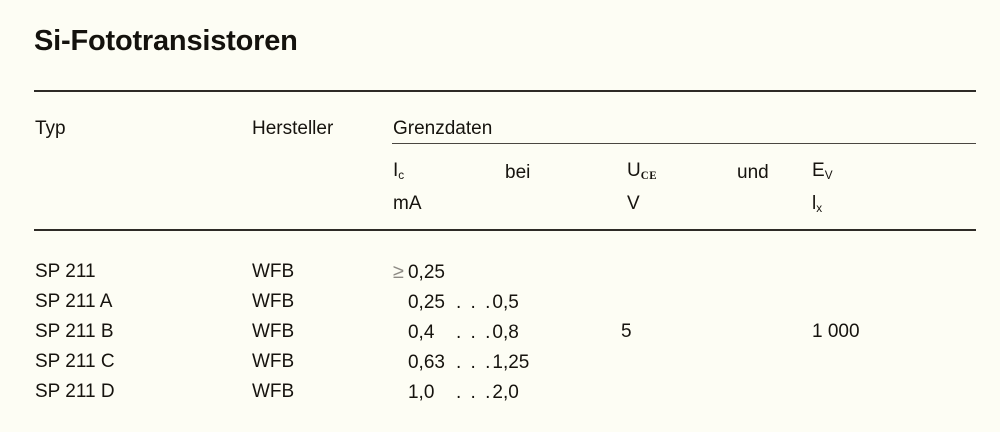  I want to click on column-header-grenzdaten: Grenzdaten, so click(443, 128).